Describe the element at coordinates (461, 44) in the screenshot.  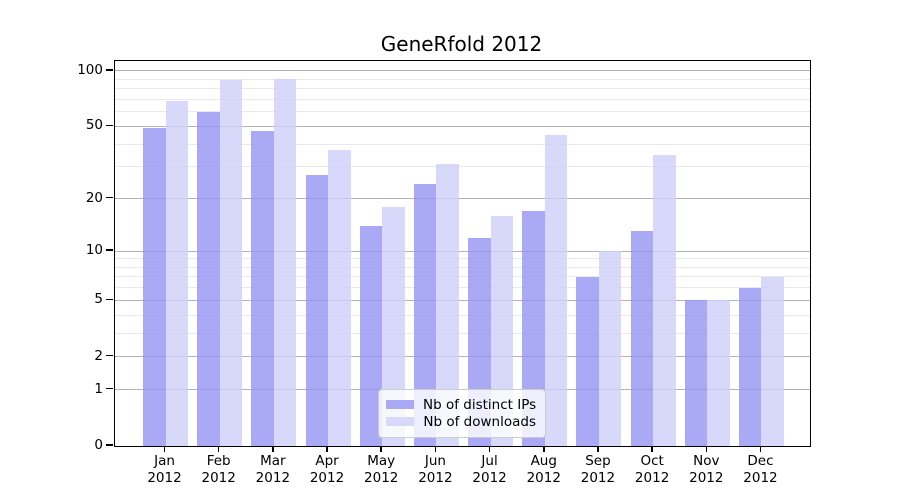
I see `chart-title: GeneRfold 2012` at that location.